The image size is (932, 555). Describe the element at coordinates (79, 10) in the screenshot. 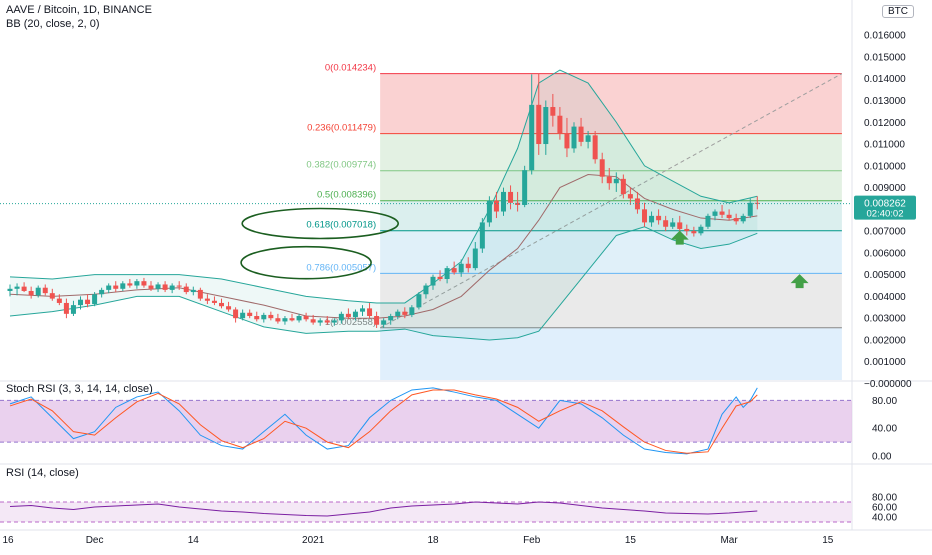

I see `symbol-title: AAVE / Bitcoin, 1D, BINANCE` at that location.